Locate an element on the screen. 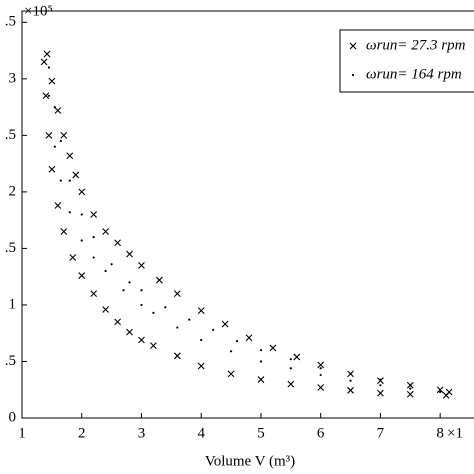  legend-label: ωrun= 164 rpm is located at coordinates (414, 74).